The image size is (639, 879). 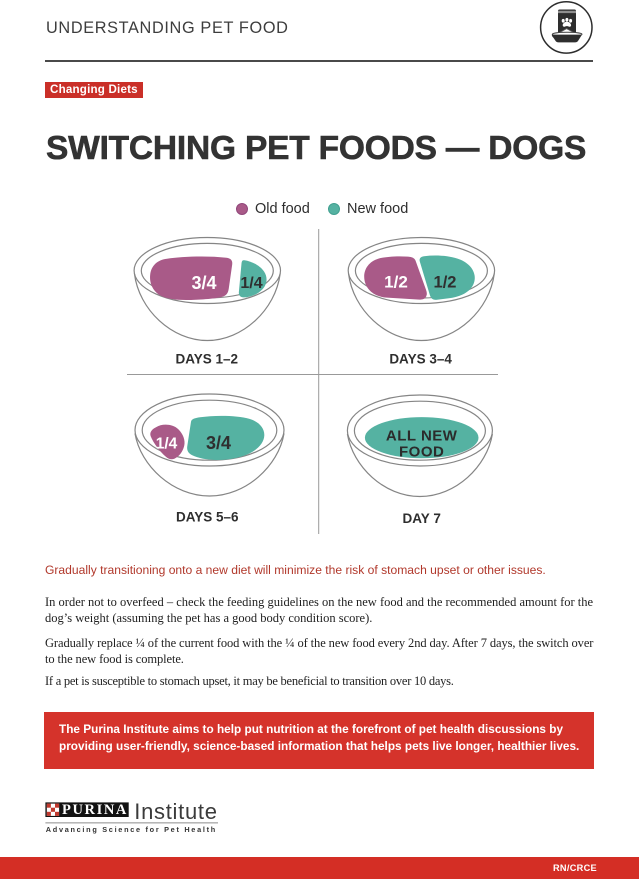 What do you see at coordinates (207, 517) in the screenshot?
I see `svg-text: DAYS 5–6` at bounding box center [207, 517].